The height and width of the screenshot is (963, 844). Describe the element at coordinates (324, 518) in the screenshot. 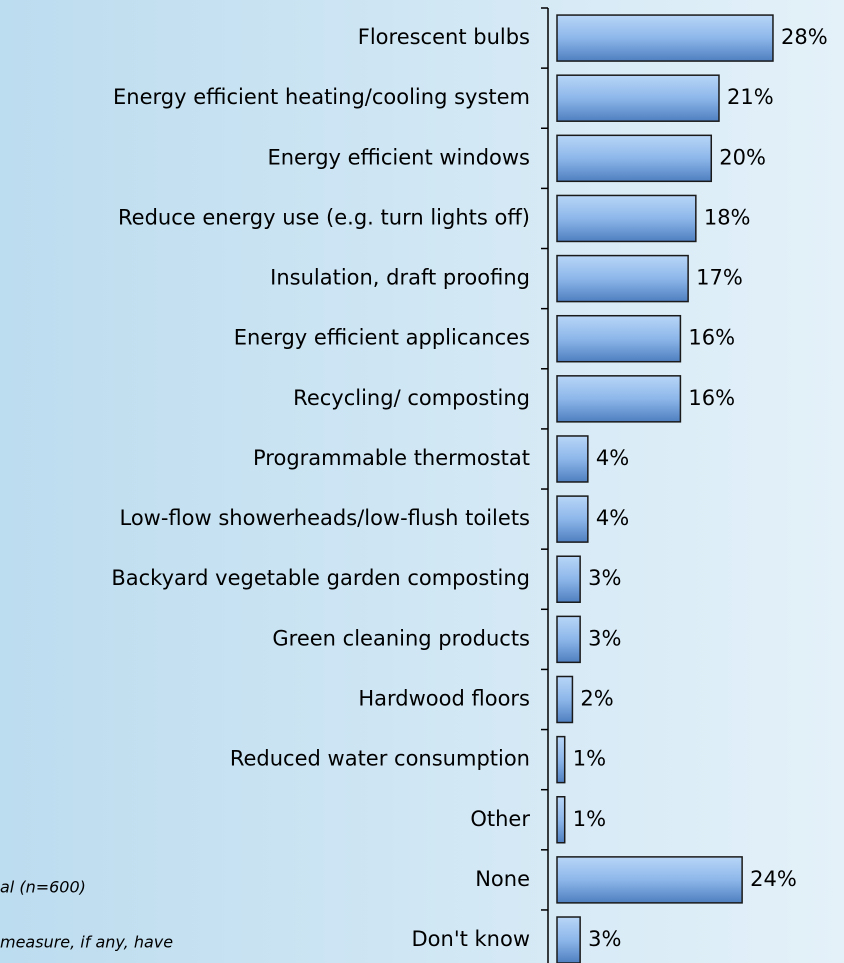

I see `y-tick-label: Low-flow showerheads/low-flush toilets` at that location.